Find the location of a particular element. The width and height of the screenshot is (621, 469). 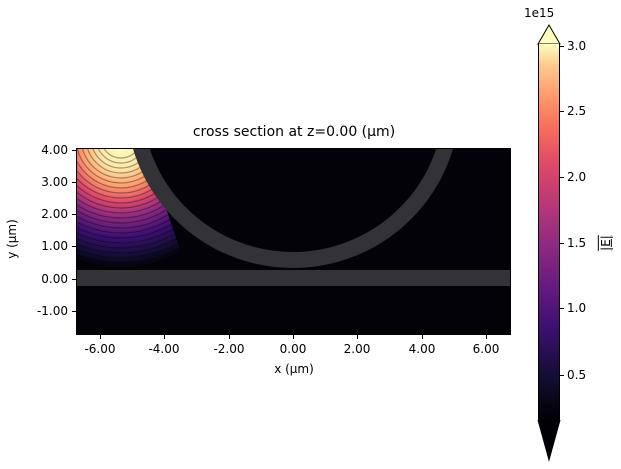

x-tick-label: 4.00 is located at coordinates (422, 349).